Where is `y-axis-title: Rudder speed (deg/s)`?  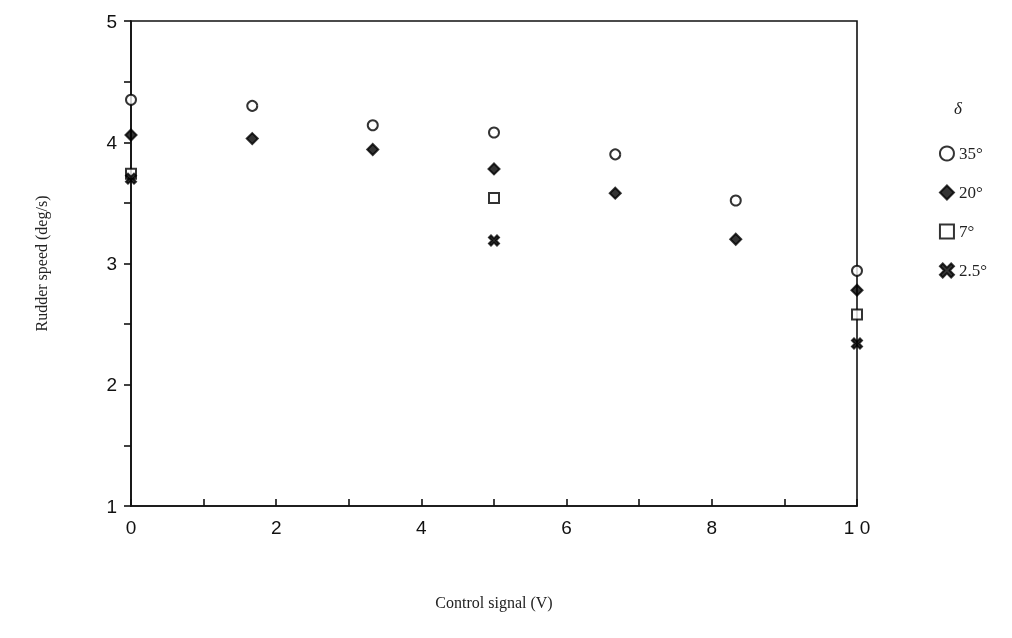 y-axis-title: Rudder speed (deg/s) is located at coordinates (41, 263).